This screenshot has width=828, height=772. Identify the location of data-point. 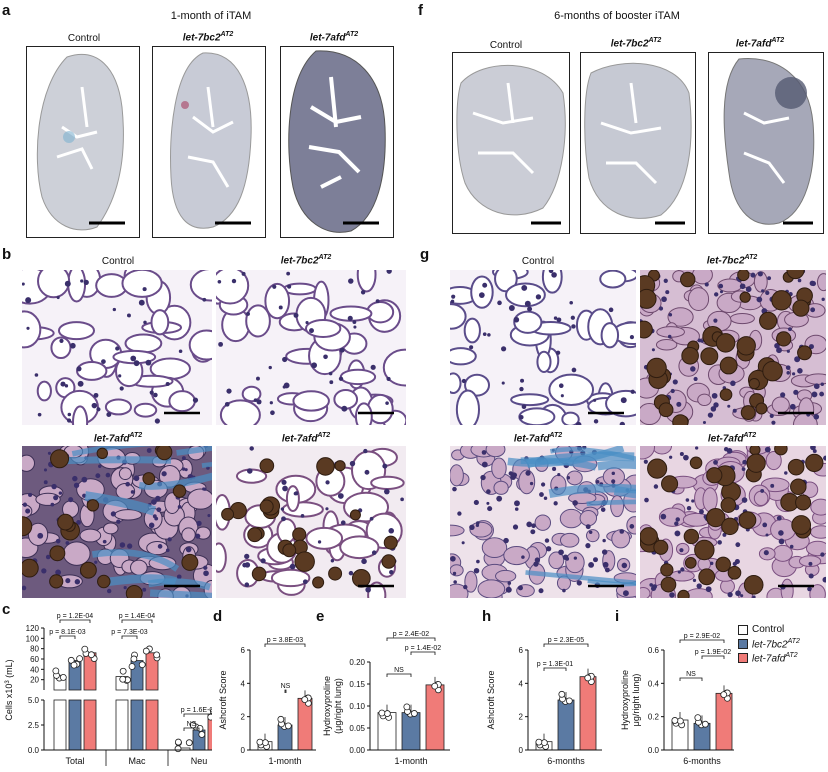
(80, 659).